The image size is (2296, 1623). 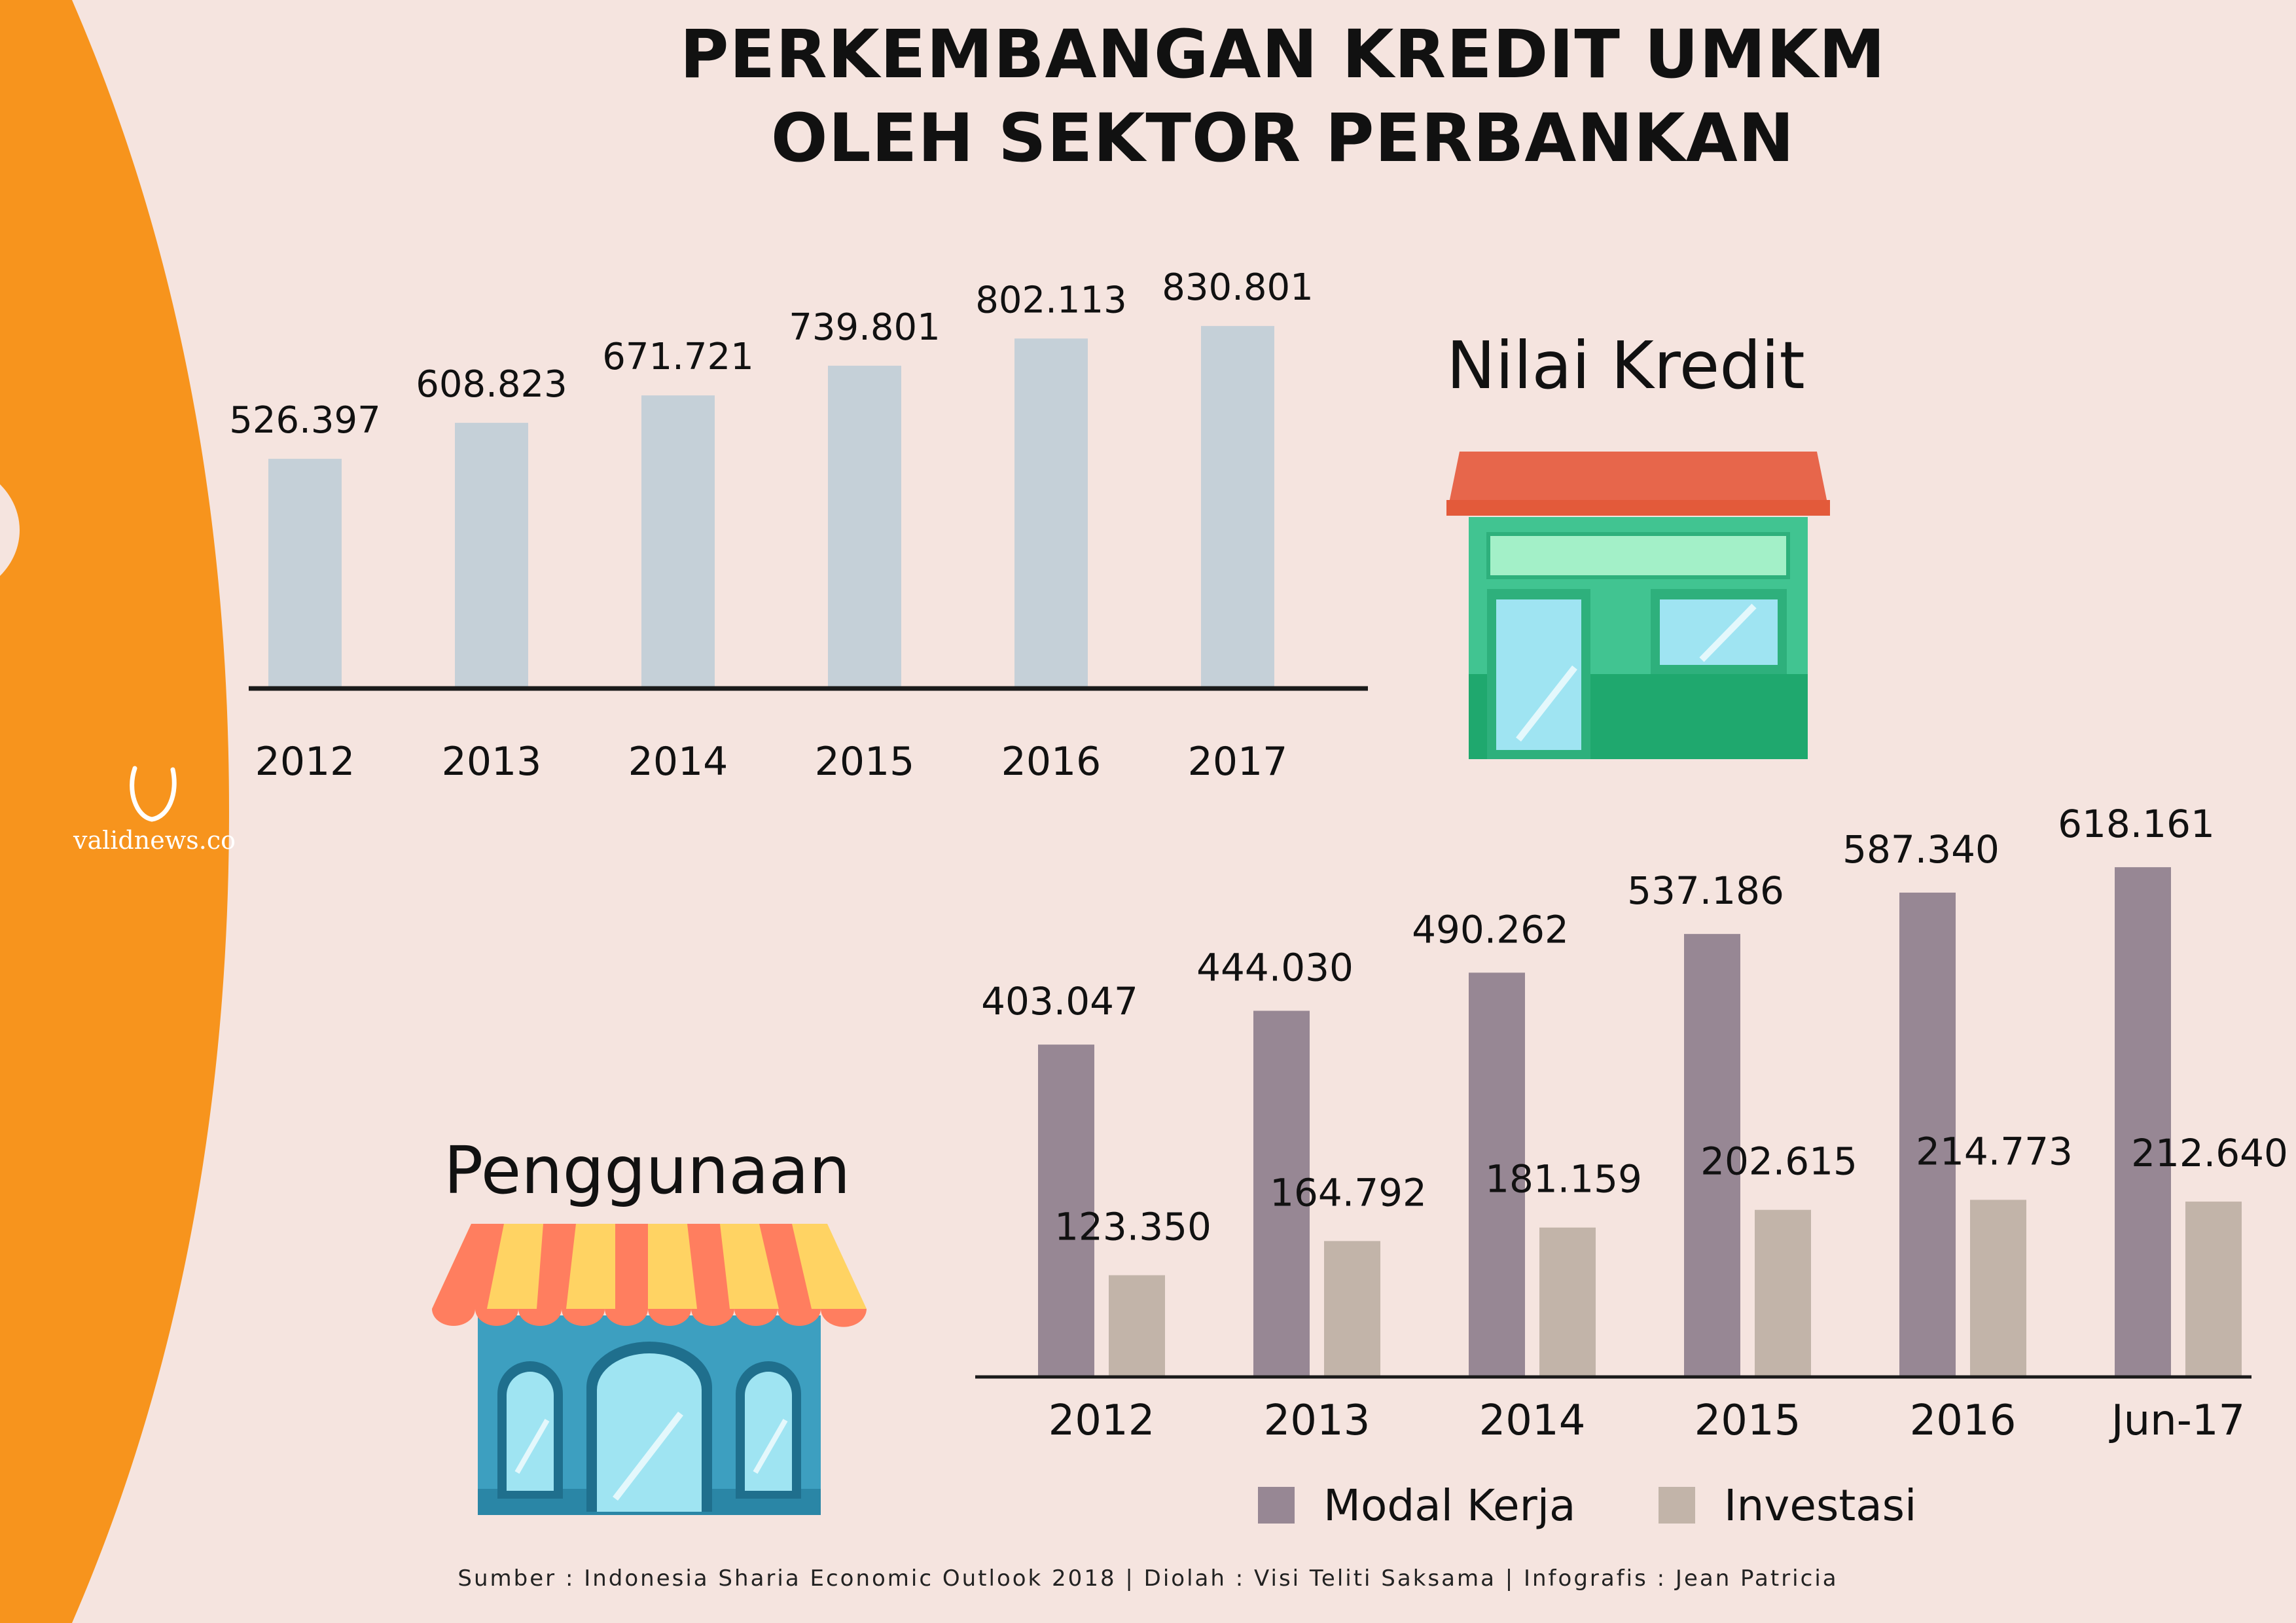 What do you see at coordinates (1490, 930) in the screenshot?
I see `modal-kerja-value-label: 490.262` at bounding box center [1490, 930].